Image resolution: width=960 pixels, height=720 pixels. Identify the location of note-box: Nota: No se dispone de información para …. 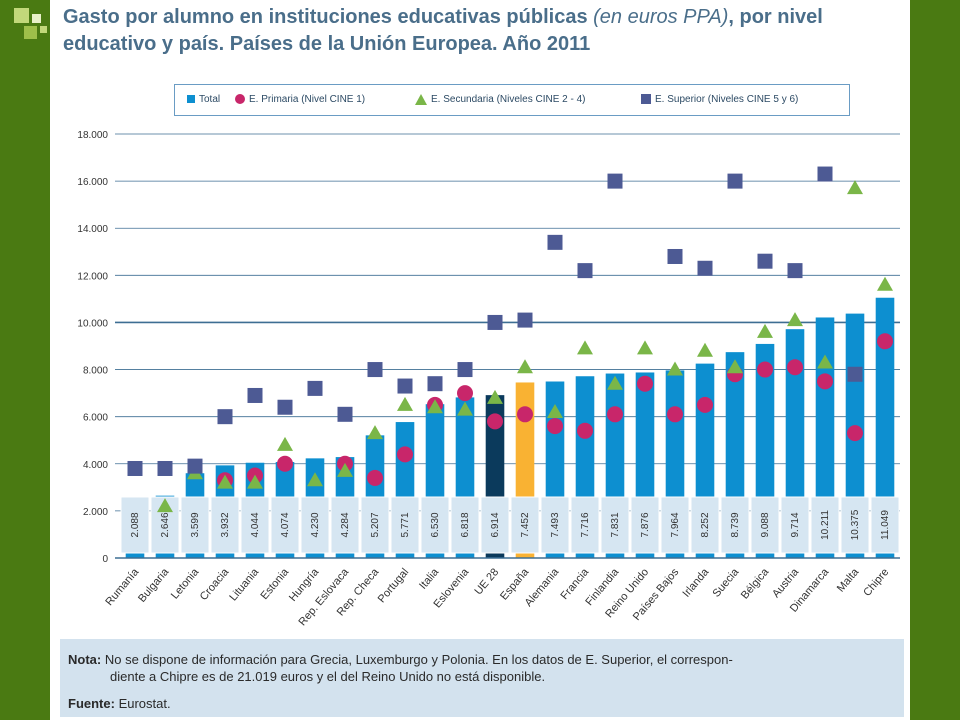
(482, 678).